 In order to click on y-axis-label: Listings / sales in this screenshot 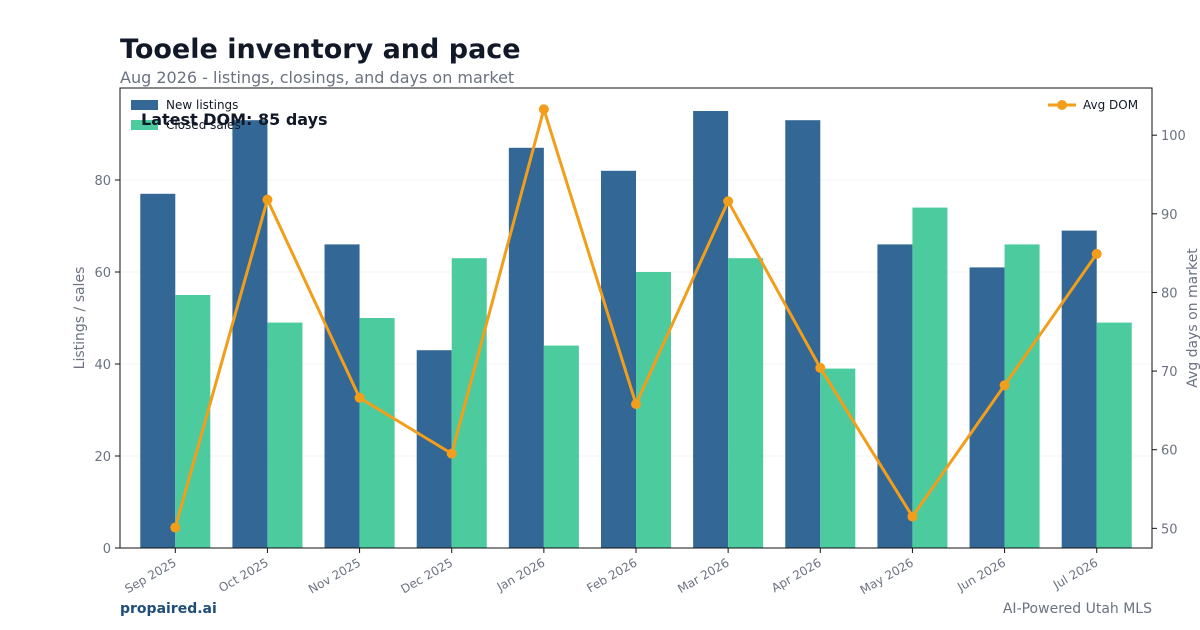, I will do `click(80, 318)`.